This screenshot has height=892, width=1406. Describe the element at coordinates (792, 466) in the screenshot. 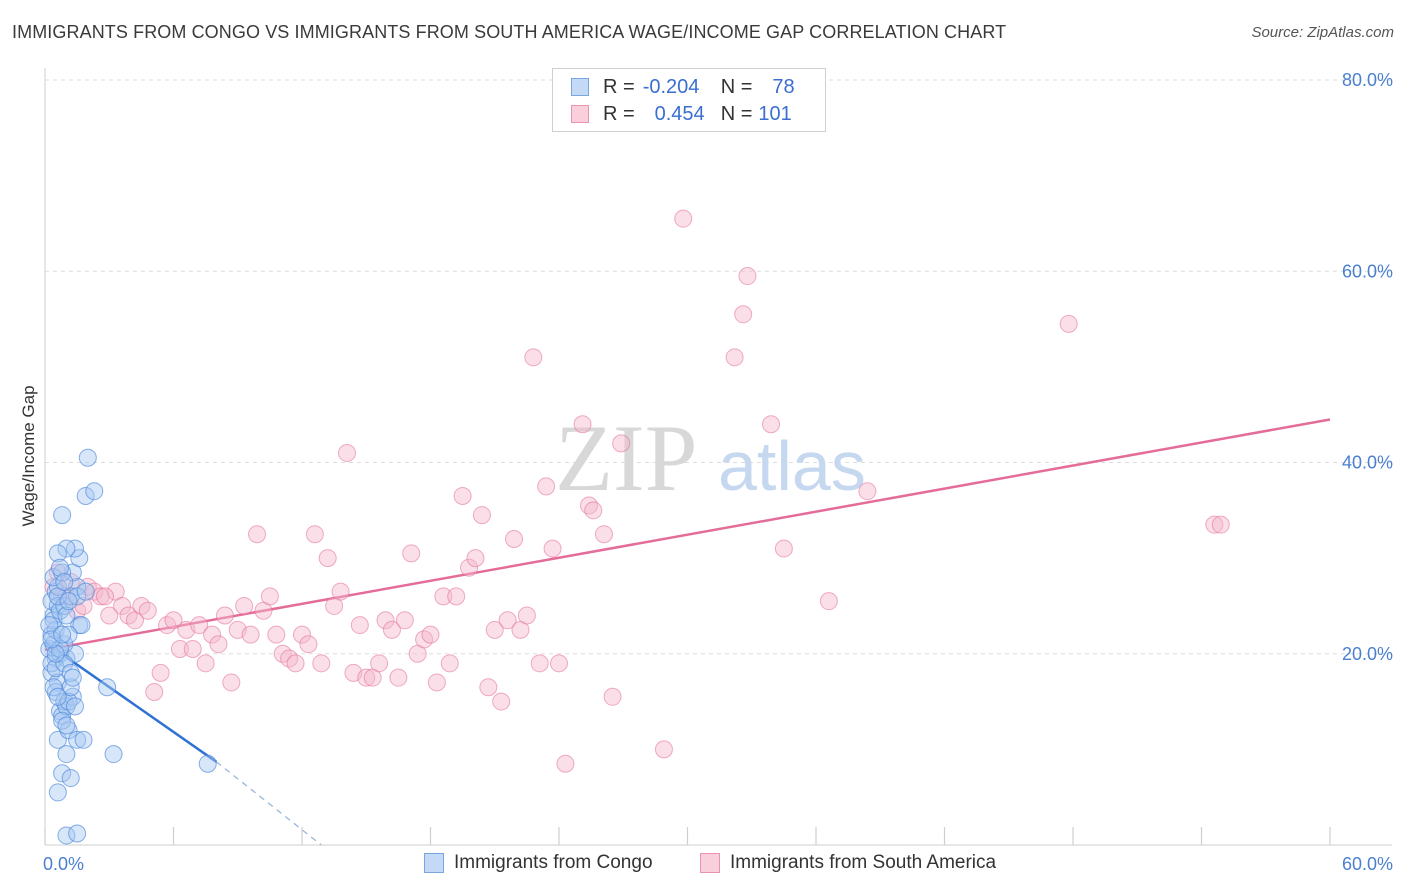

I see `watermark-atlas: atlas` at that location.